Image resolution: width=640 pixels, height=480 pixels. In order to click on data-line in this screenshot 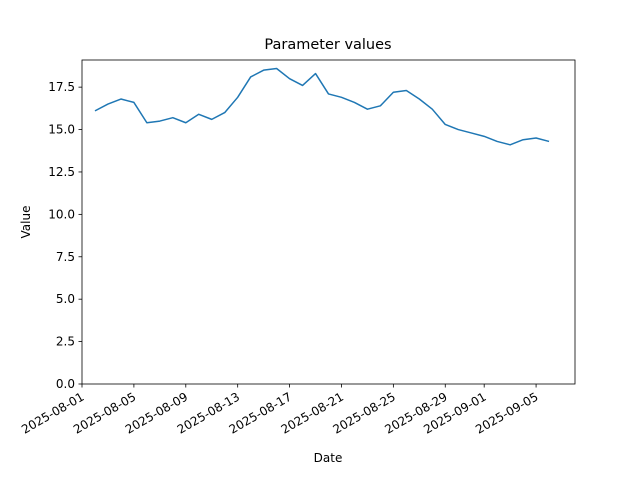, I will do `click(322, 106)`.